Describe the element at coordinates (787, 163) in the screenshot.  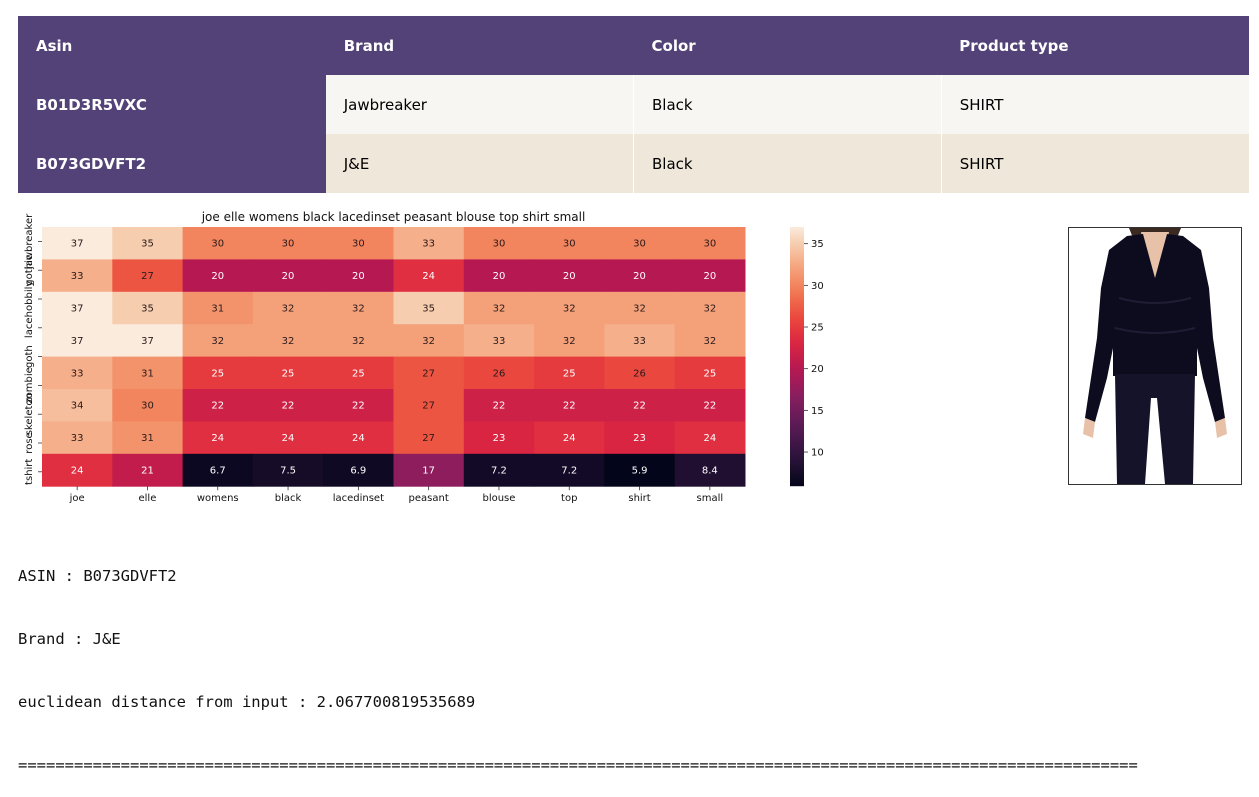
I see `color-cell: Black` at that location.